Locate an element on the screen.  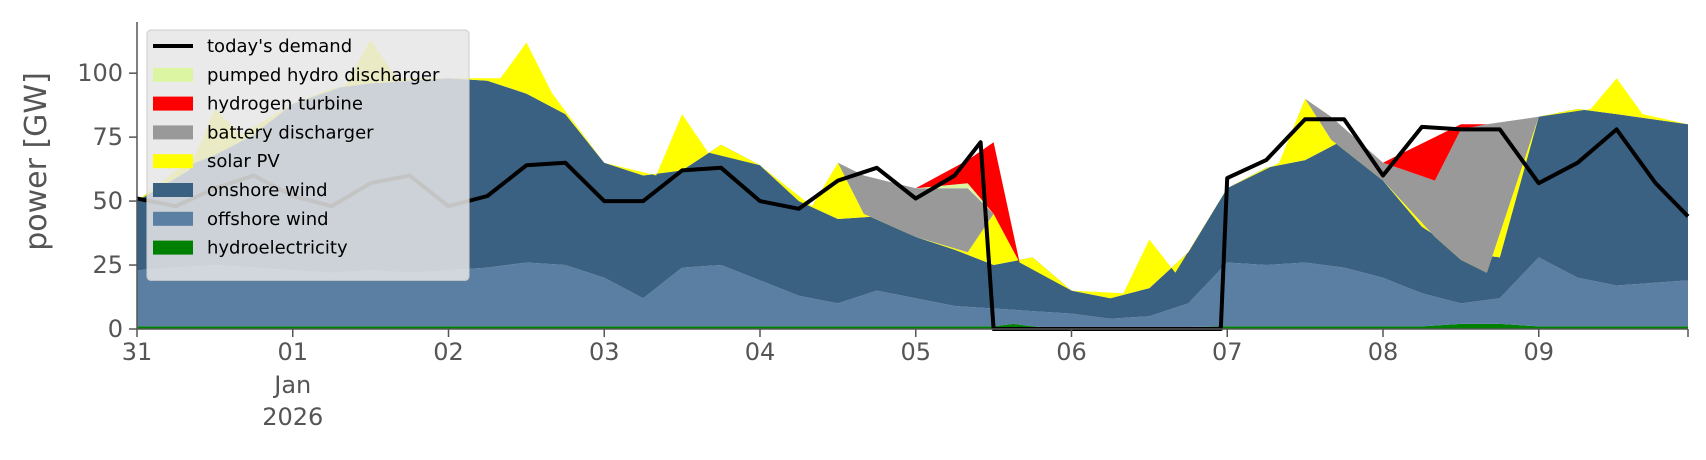
legend-swatch-offshore-wind is located at coordinates (173, 218).